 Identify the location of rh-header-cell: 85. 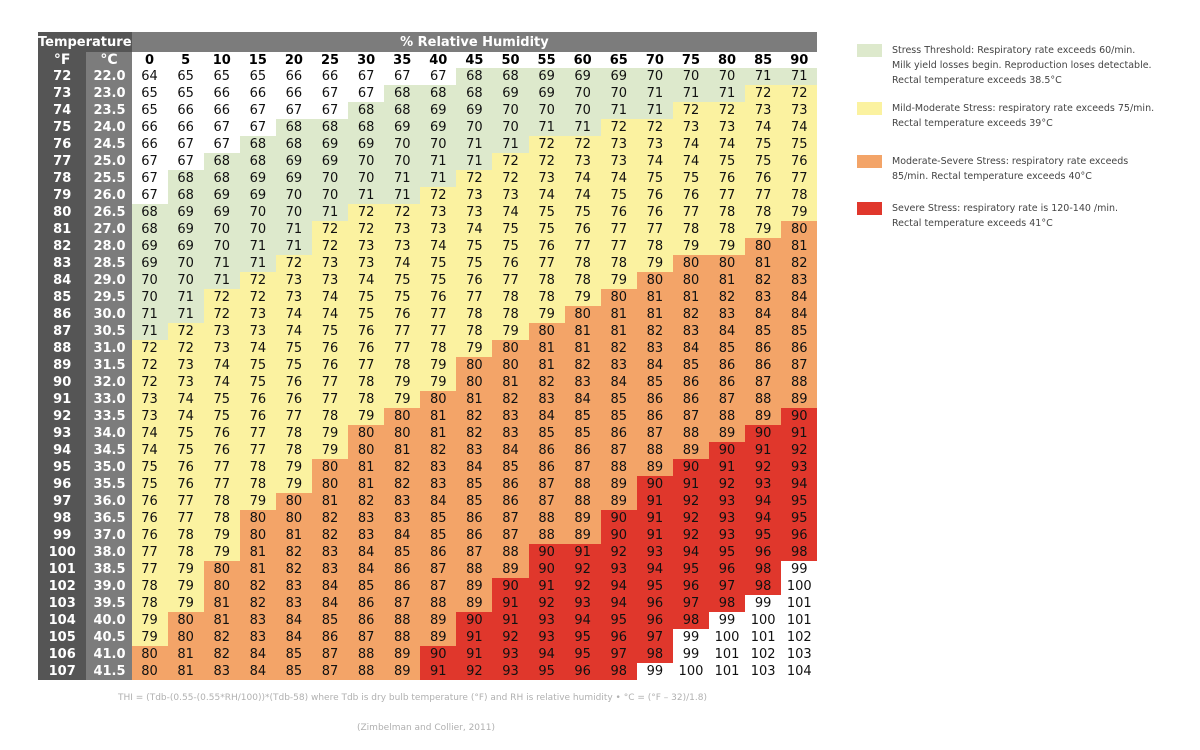
(763, 60).